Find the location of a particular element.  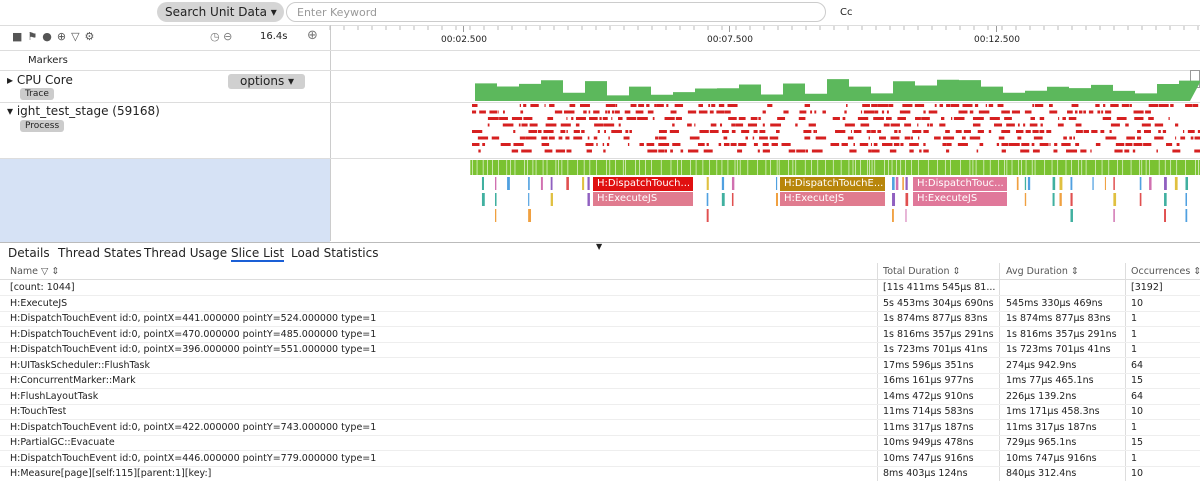

table-cell: 10 is located at coordinates (1137, 473).